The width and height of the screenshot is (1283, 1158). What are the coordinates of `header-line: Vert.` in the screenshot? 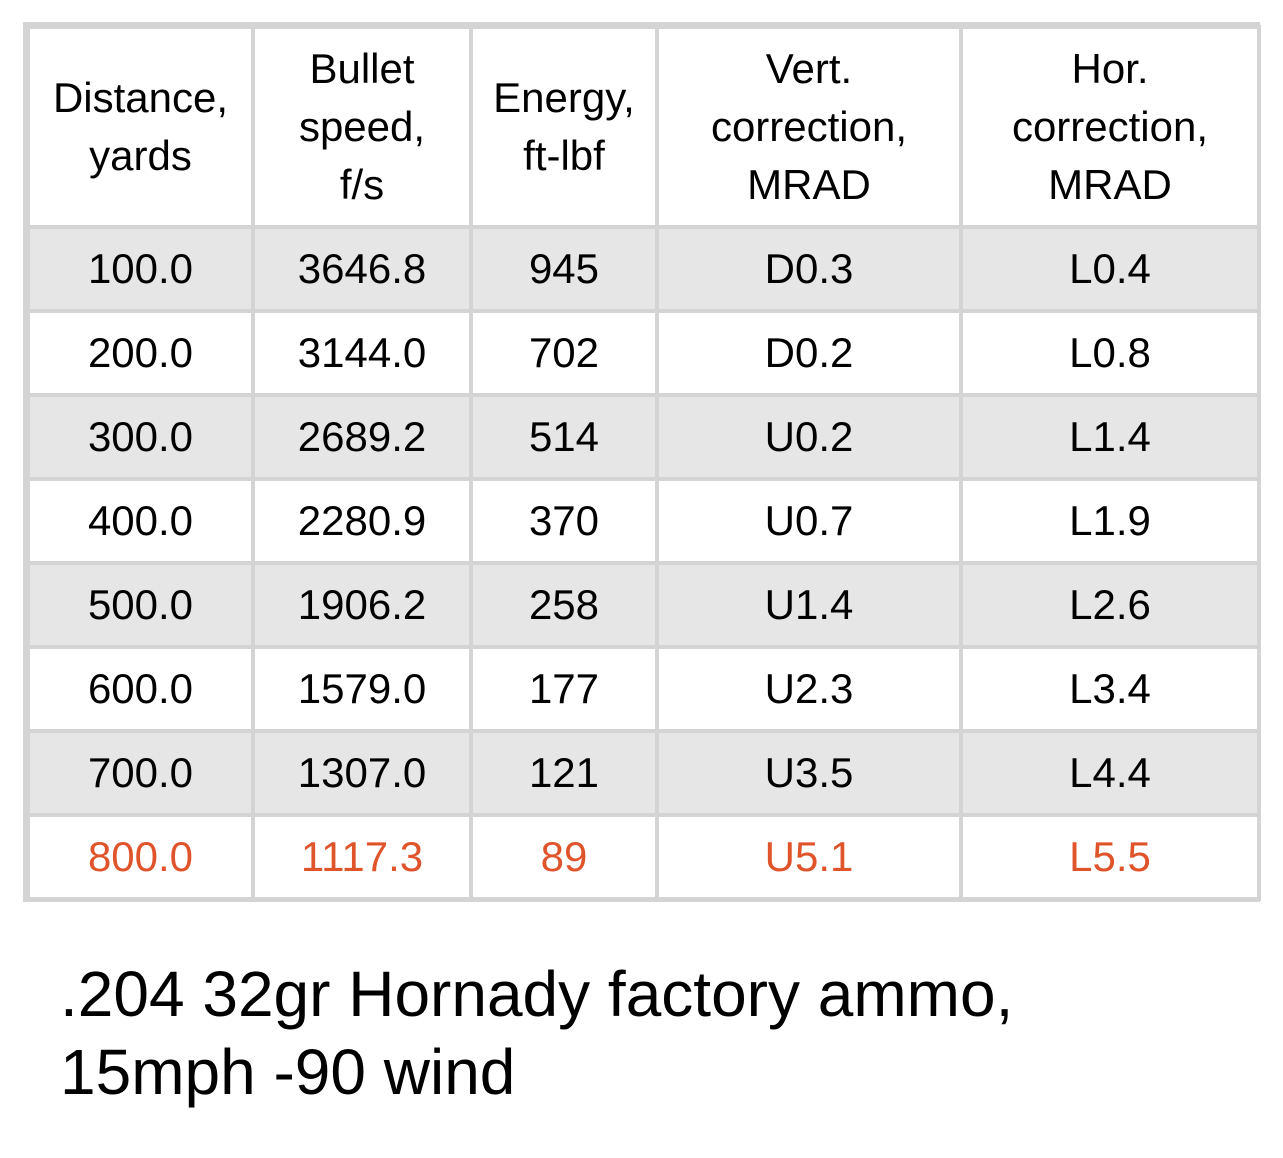 It's located at (809, 68).